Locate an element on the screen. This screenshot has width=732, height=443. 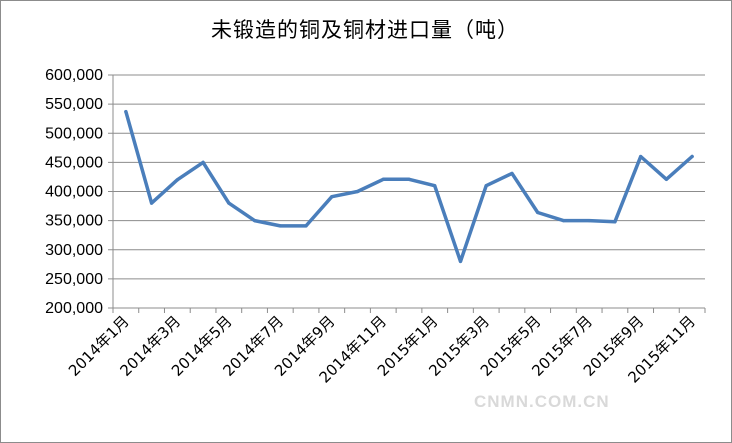
y-tick-label: 500,000 is located at coordinates (74, 133).